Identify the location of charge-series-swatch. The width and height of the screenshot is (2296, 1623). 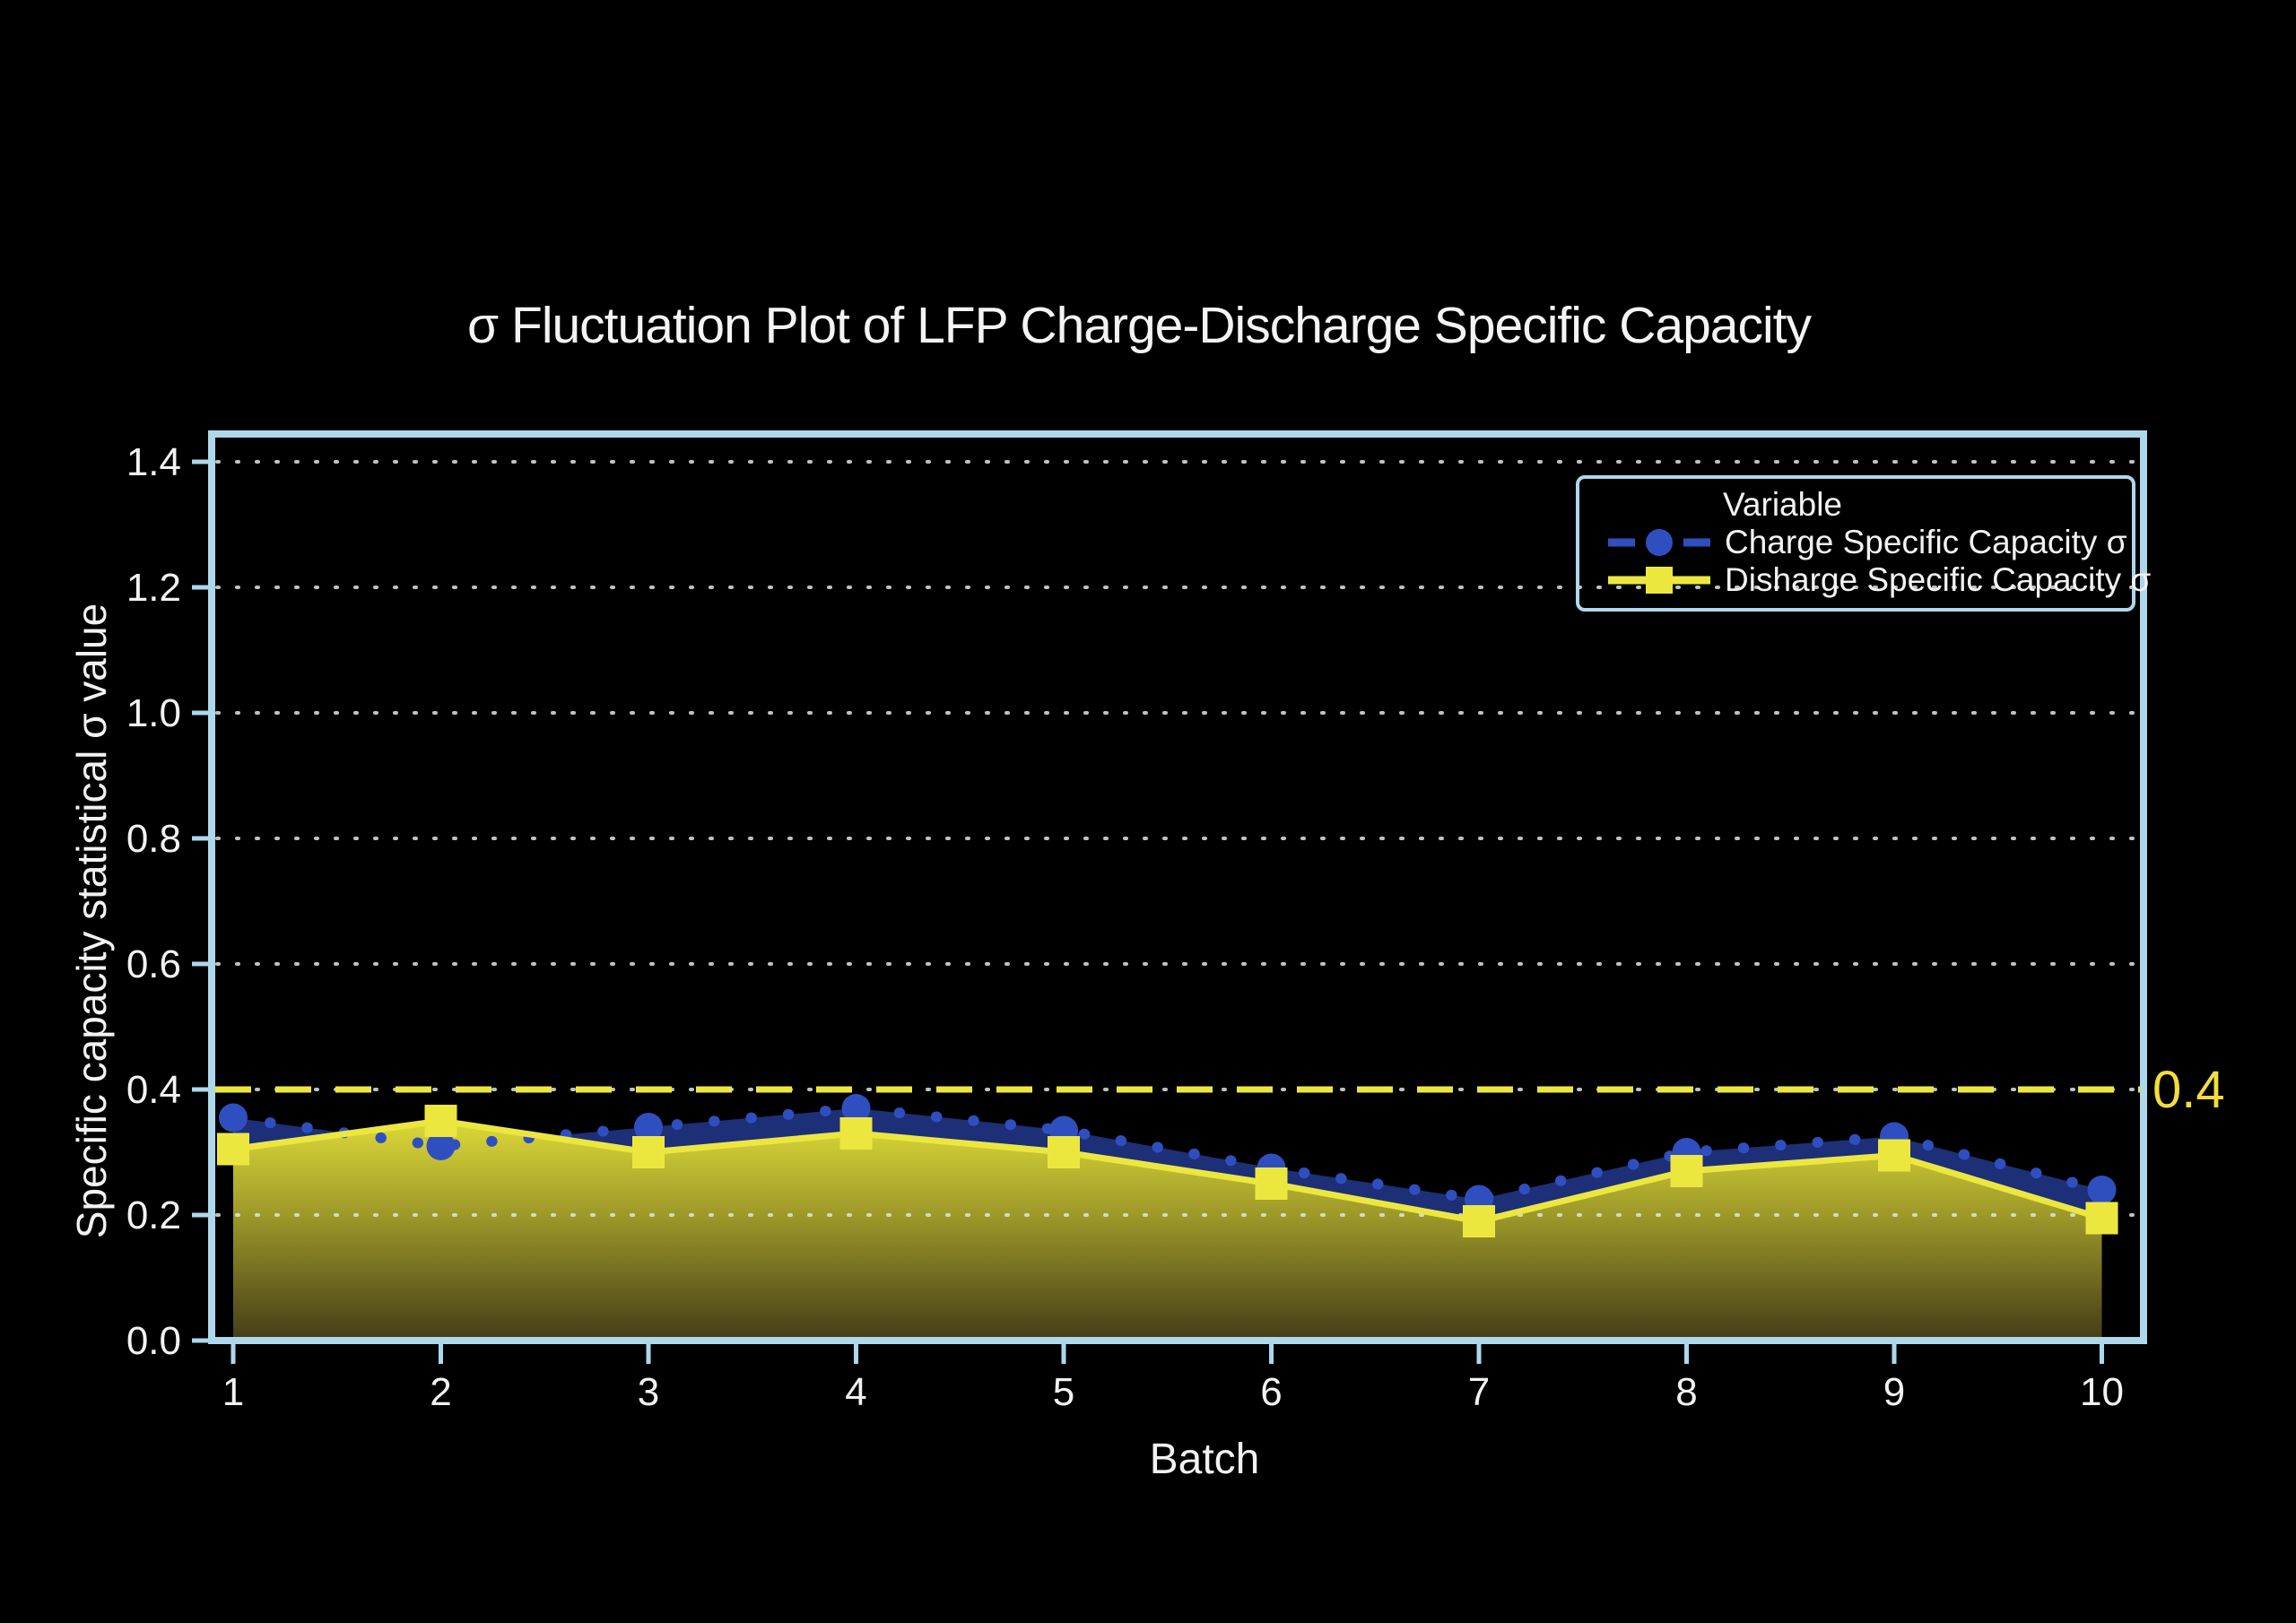
(1659, 542).